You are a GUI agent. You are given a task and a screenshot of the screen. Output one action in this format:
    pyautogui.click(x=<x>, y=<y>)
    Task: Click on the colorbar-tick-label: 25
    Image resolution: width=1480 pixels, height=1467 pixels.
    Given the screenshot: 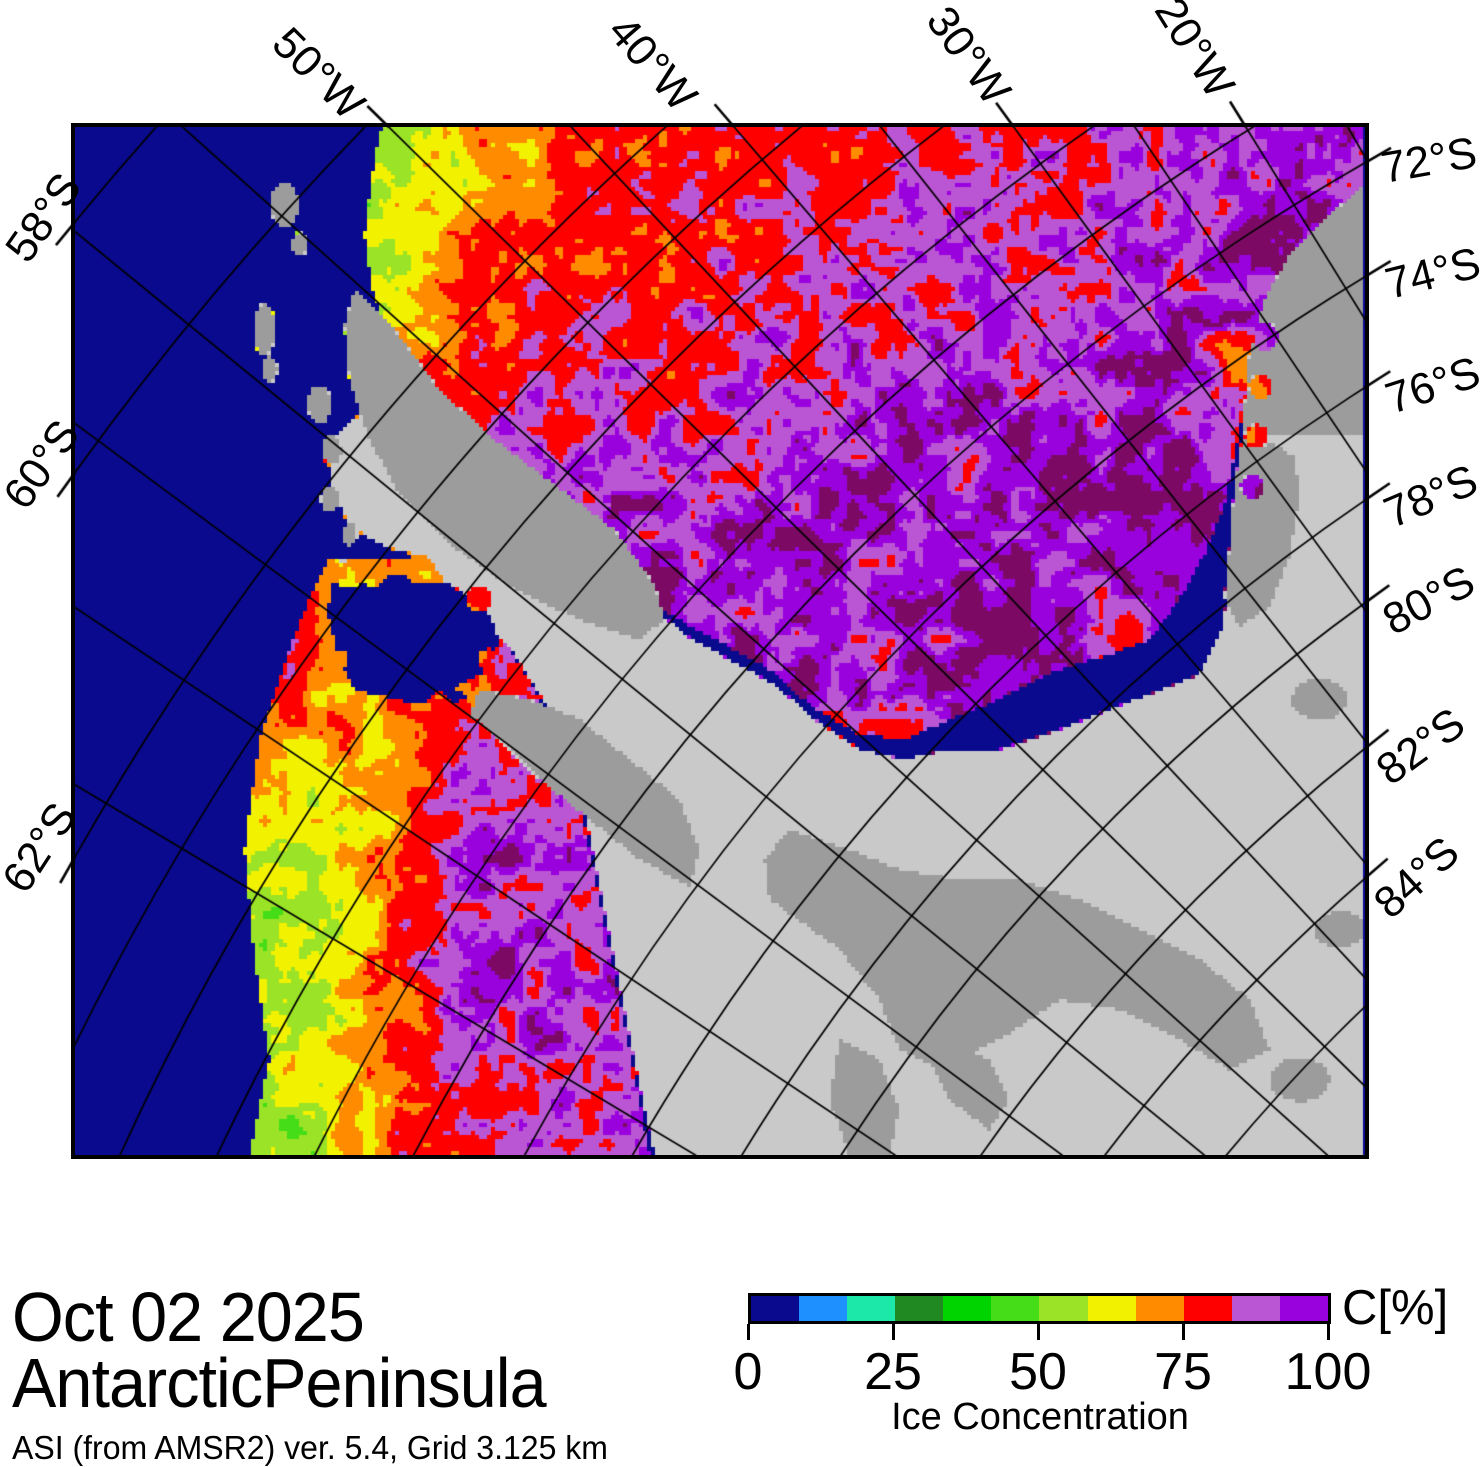 What is the action you would take?
    pyautogui.click(x=893, y=1372)
    